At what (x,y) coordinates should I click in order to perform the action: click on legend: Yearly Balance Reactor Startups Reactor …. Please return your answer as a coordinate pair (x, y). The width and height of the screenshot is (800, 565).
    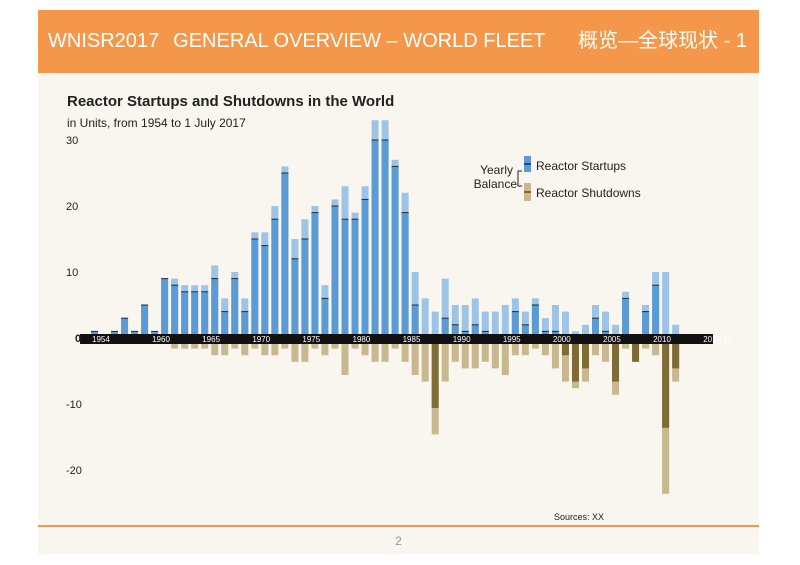
    Looking at the image, I should click on (557, 178).